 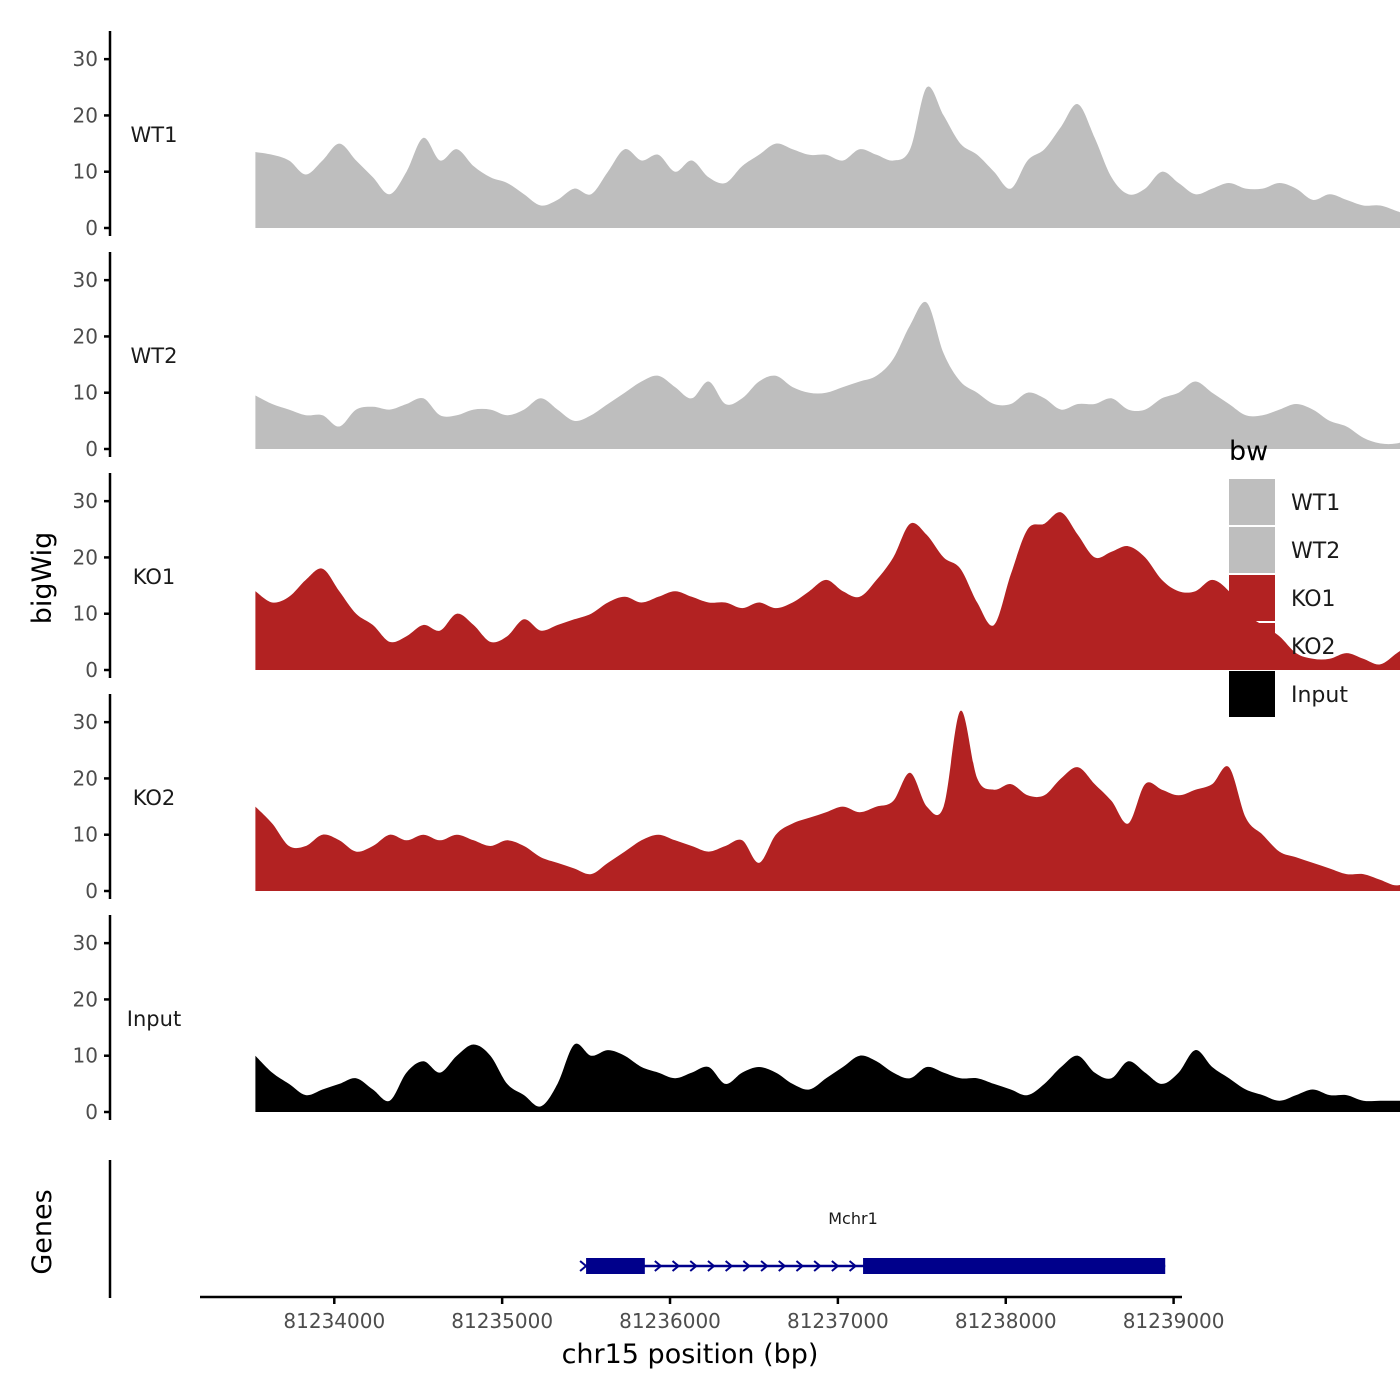 I want to click on coverage-area-ko1, so click(x=827, y=591).